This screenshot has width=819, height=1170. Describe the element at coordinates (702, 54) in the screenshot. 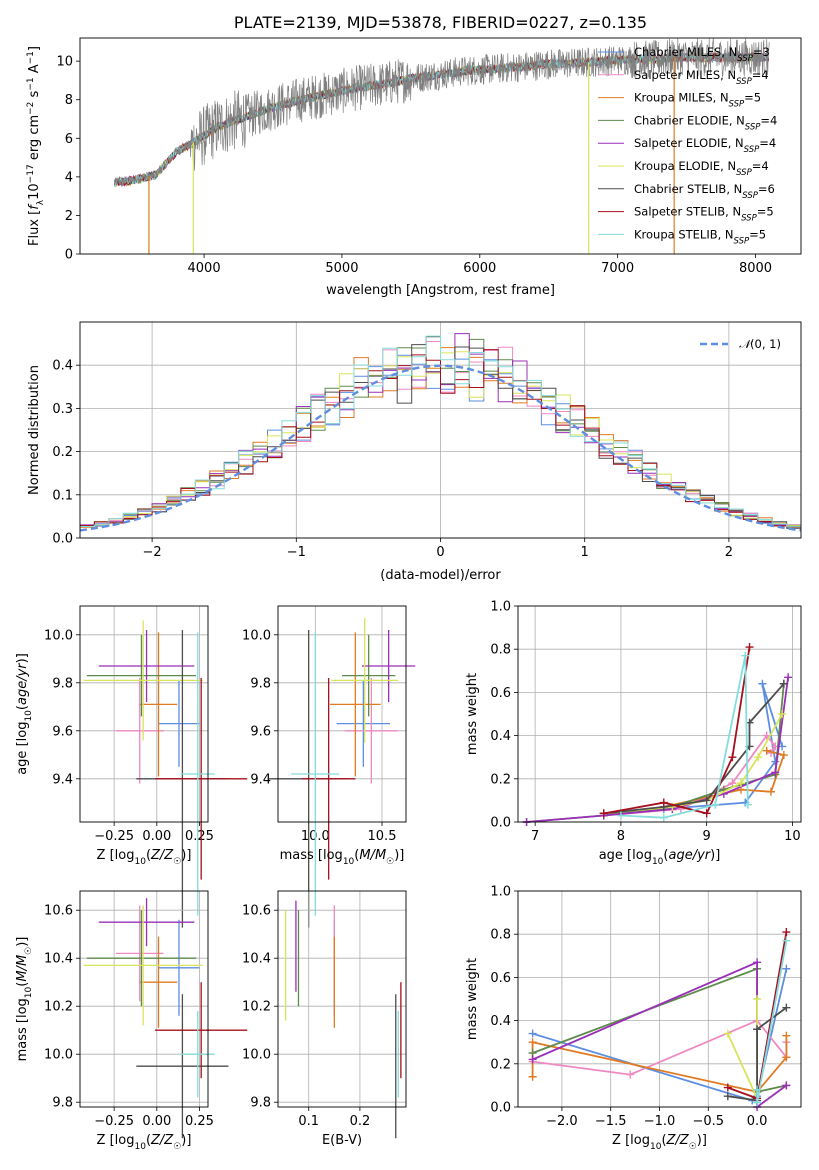

I see `legend-label: Chabrier MILES, NSSP=3` at that location.